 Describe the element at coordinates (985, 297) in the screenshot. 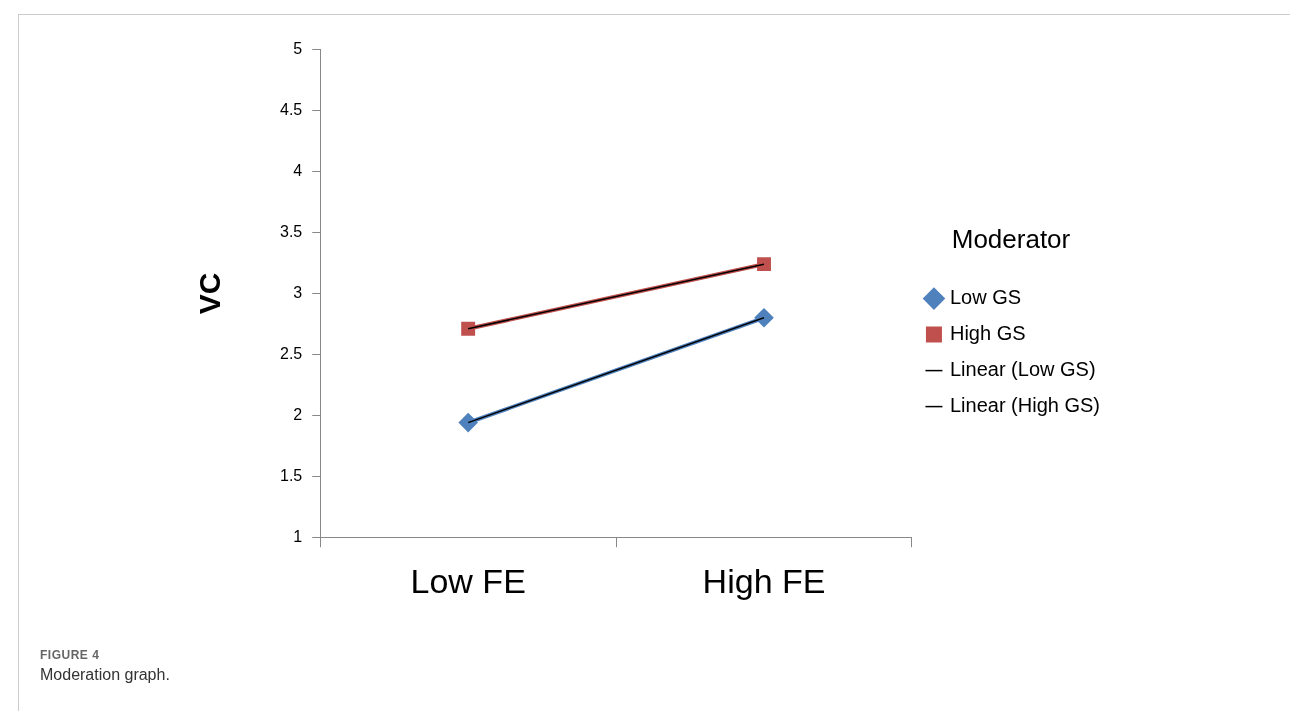

I see `legend-label: Low GS` at that location.